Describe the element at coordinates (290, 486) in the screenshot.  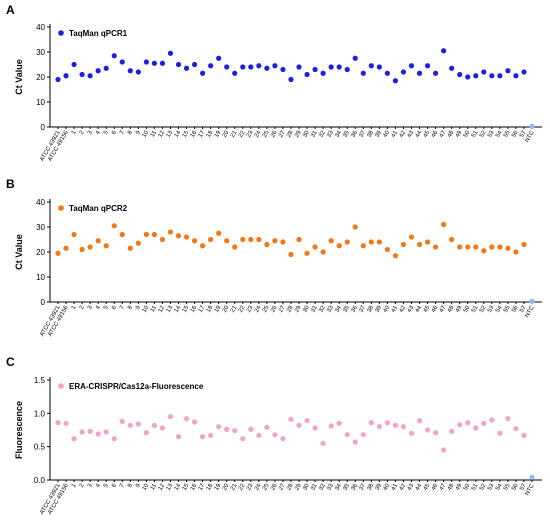
I see `x-tick-label: 28` at that location.